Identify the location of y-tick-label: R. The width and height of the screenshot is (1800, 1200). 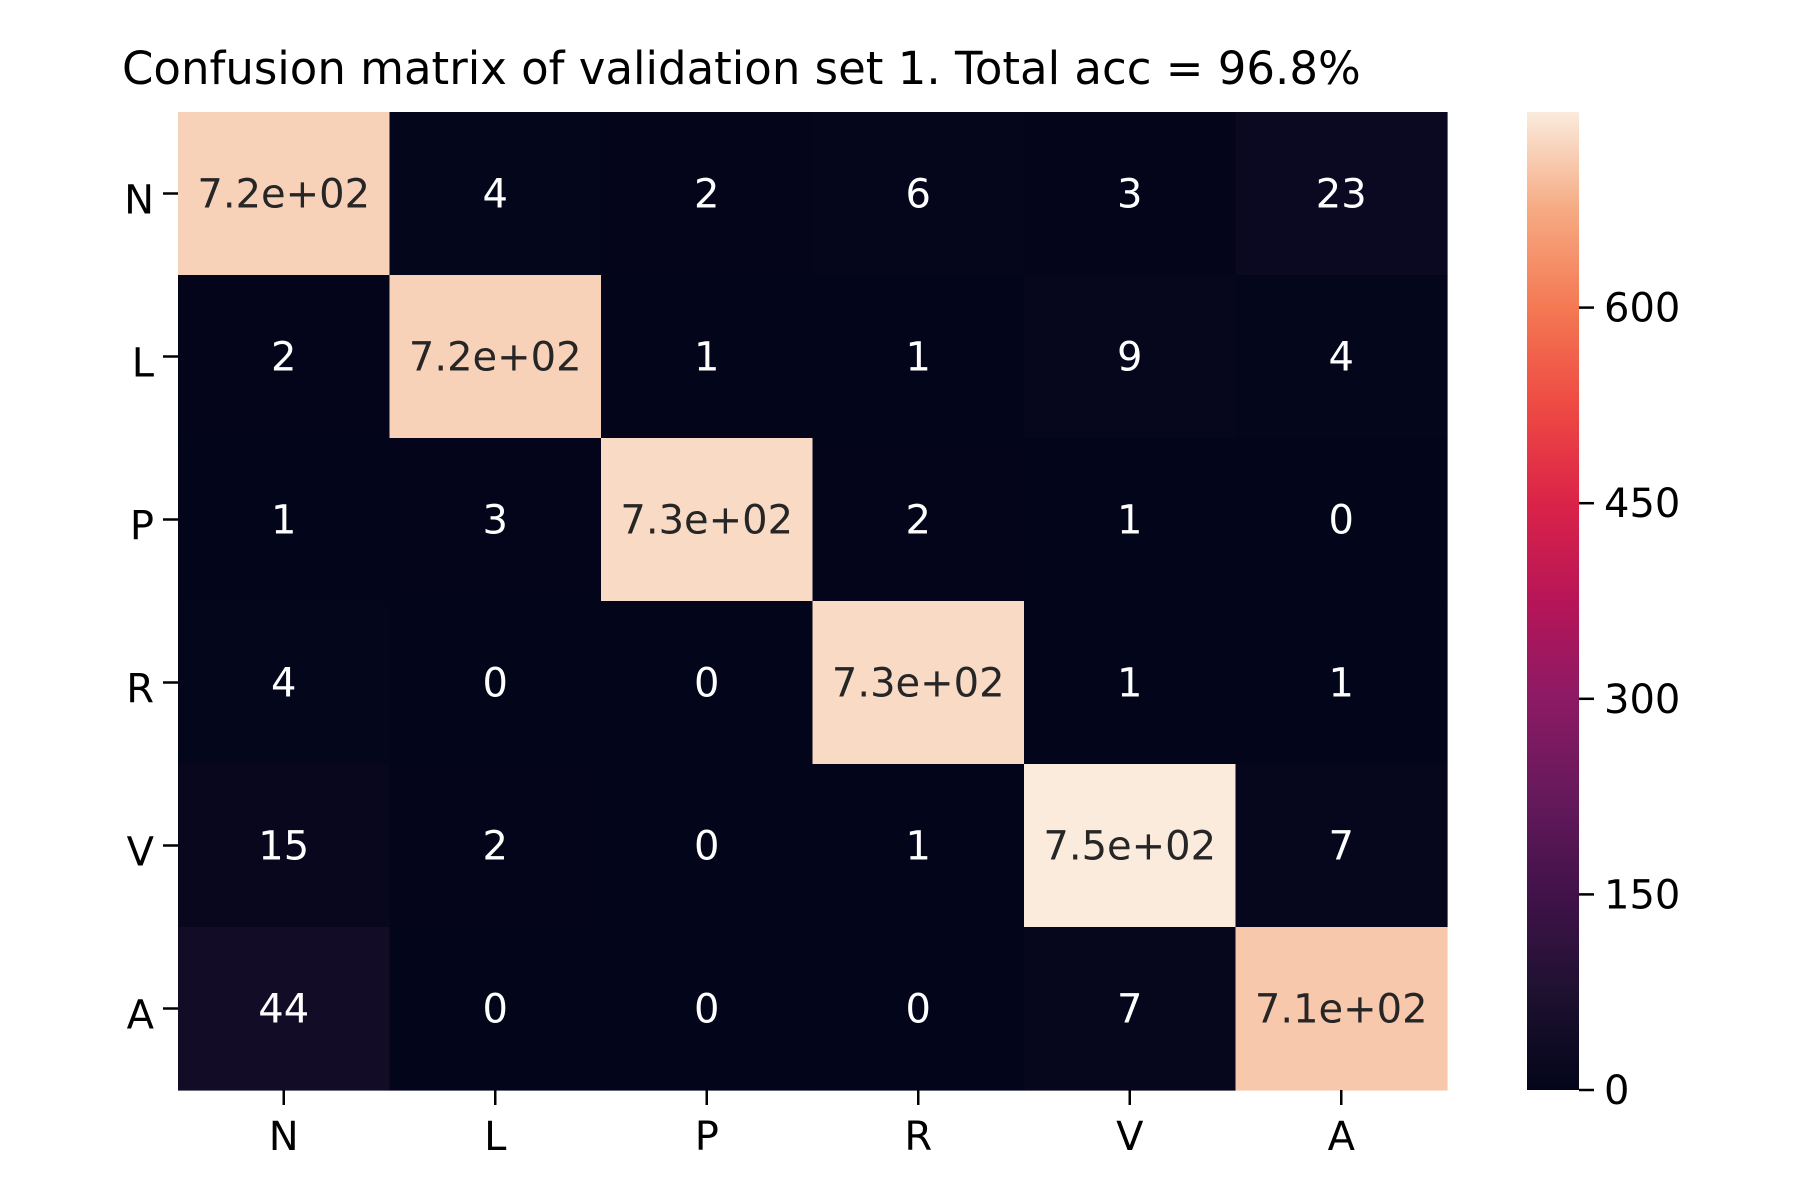
(140, 690).